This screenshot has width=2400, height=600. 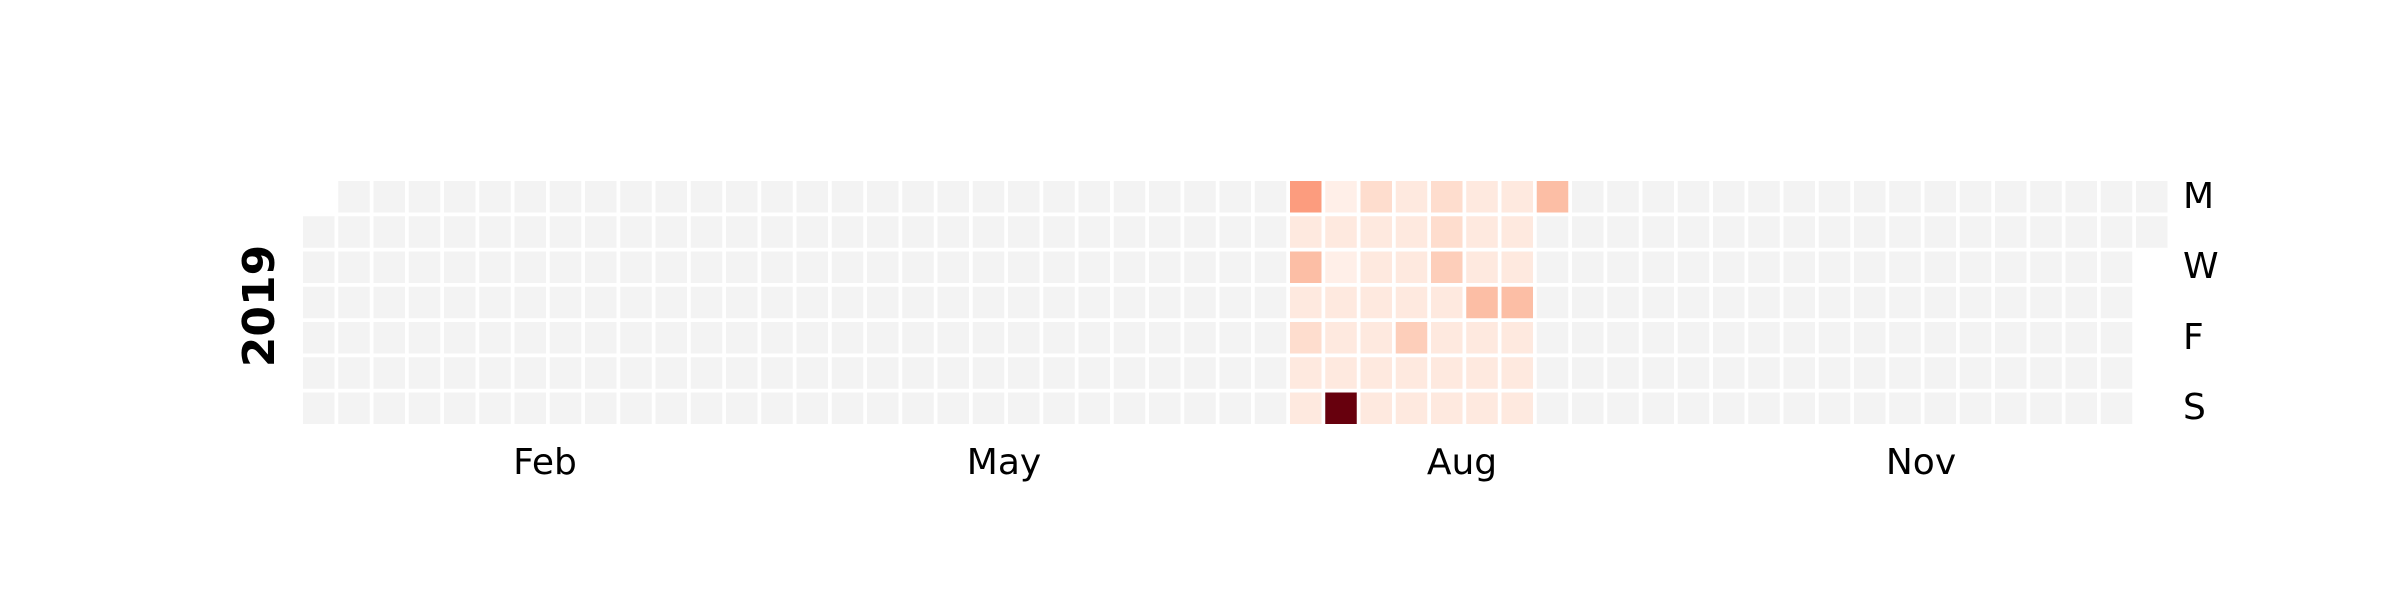 What do you see at coordinates (1462, 462) in the screenshot?
I see `month-tick-label: Aug` at bounding box center [1462, 462].